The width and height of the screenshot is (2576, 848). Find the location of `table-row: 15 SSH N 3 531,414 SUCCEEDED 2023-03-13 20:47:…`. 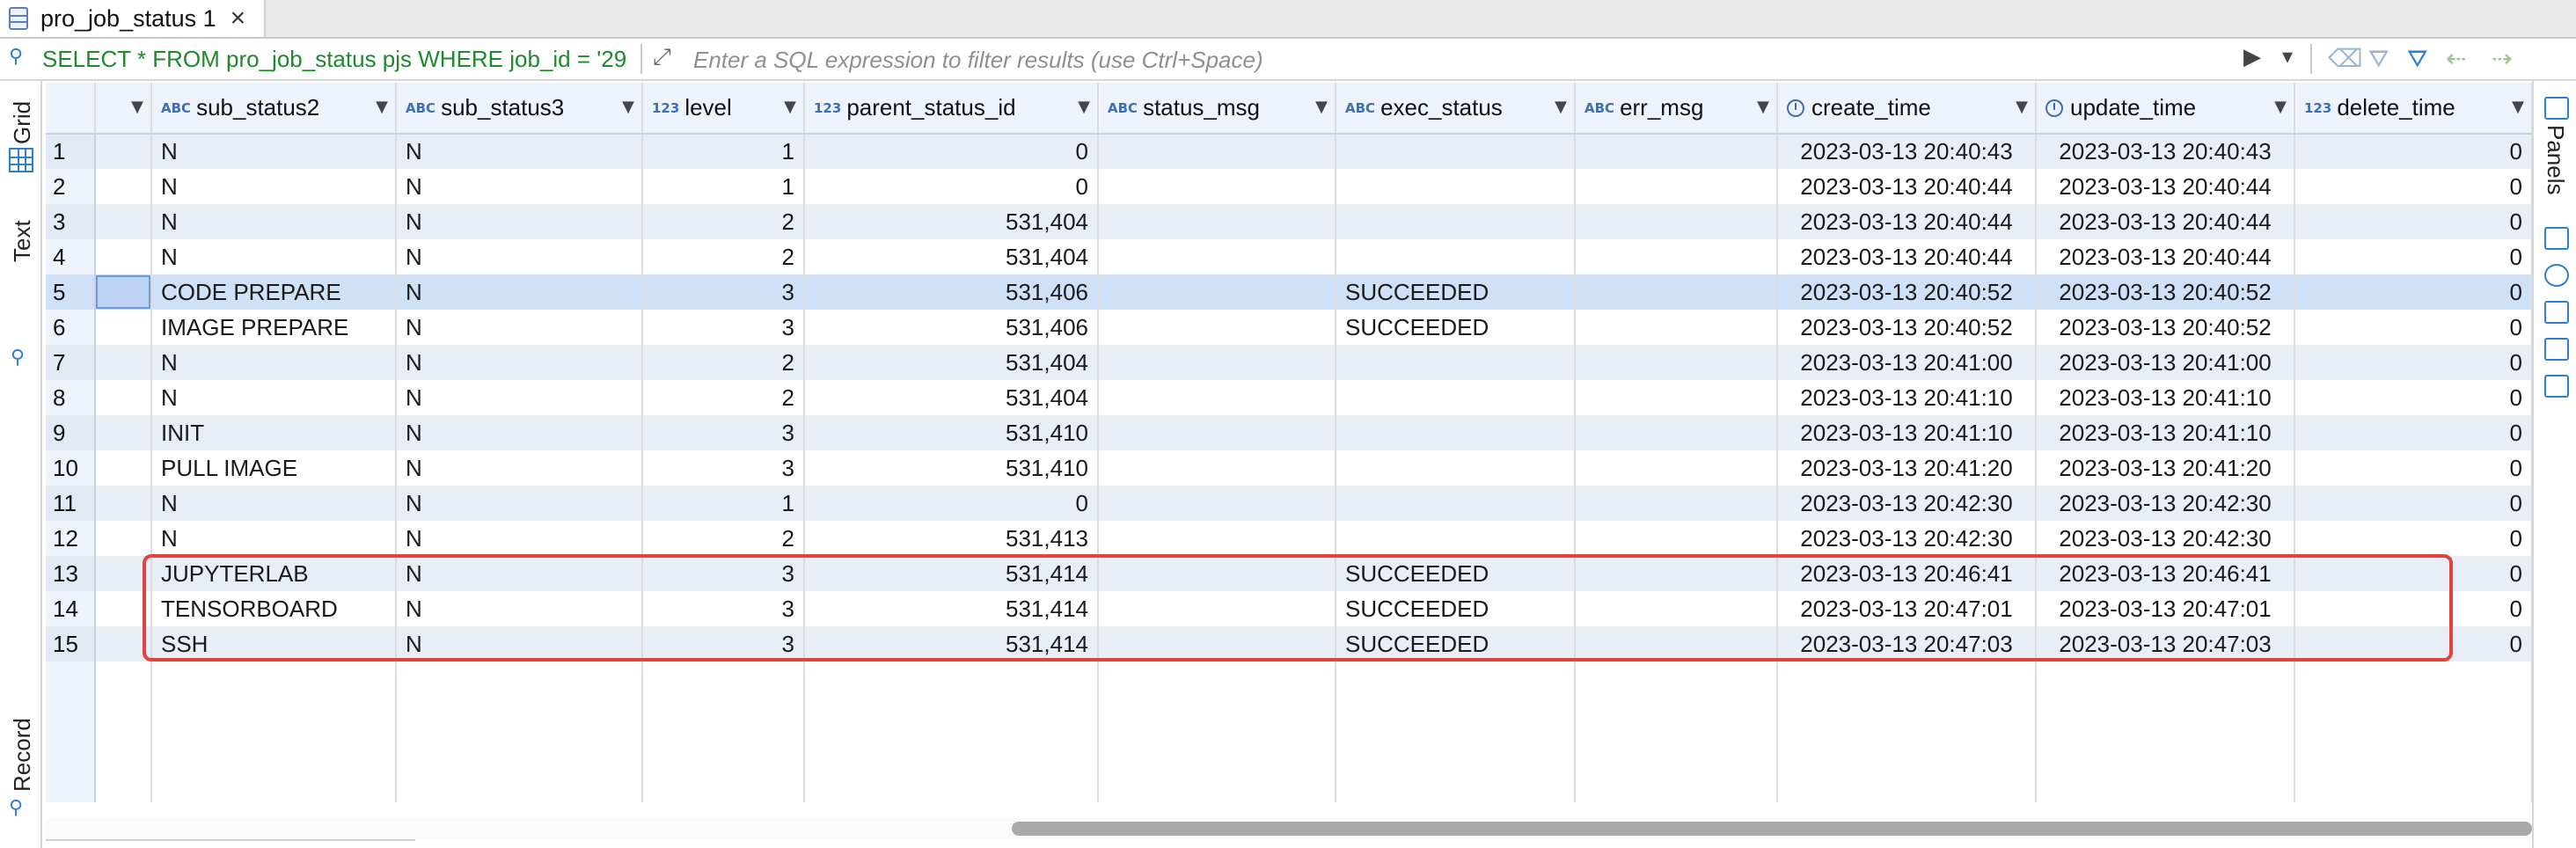

table-row: 15 SSH N 3 531,414 SUCCEEDED 2023-03-13 20:47:… is located at coordinates (1289, 644).